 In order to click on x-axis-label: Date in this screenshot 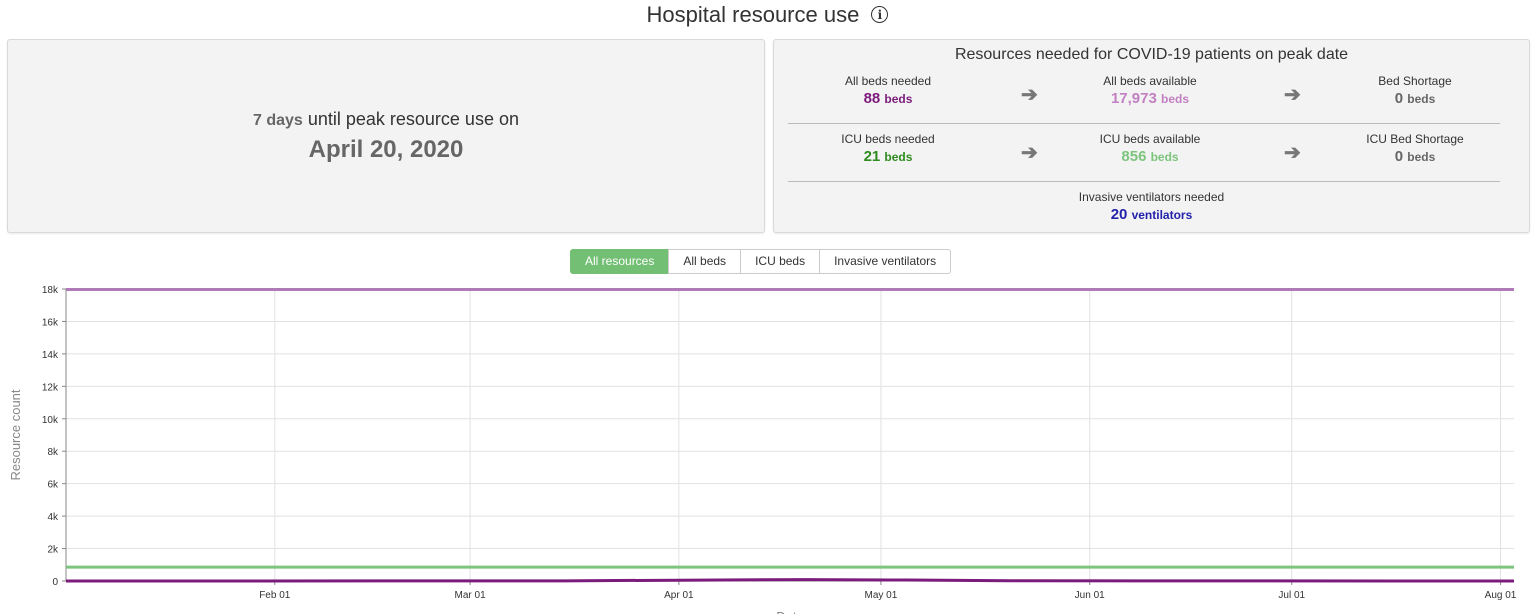, I will do `click(789, 611)`.